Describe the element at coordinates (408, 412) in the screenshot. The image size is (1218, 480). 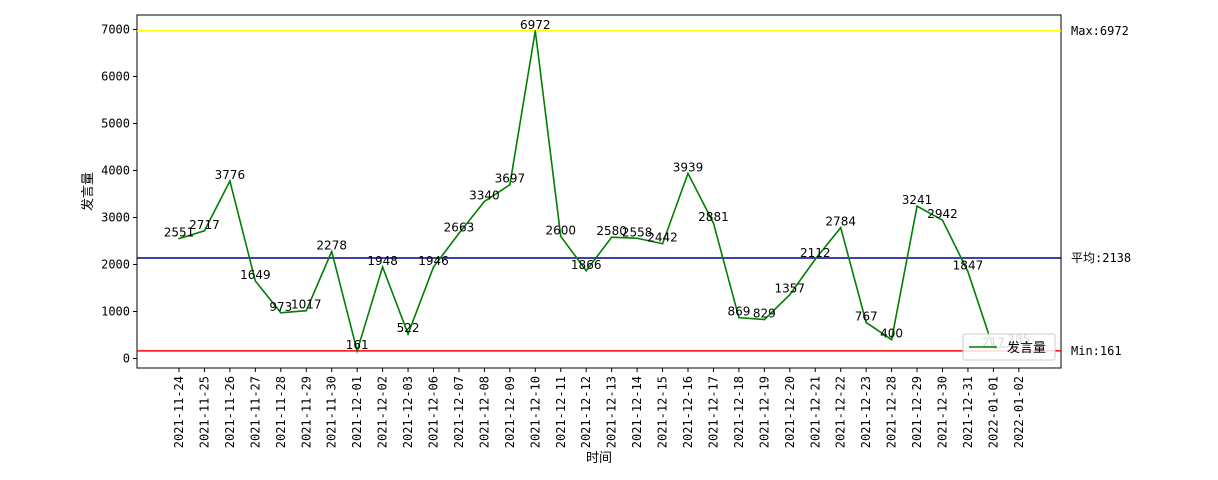
I see `x-tick-label: 2021-12-03` at that location.